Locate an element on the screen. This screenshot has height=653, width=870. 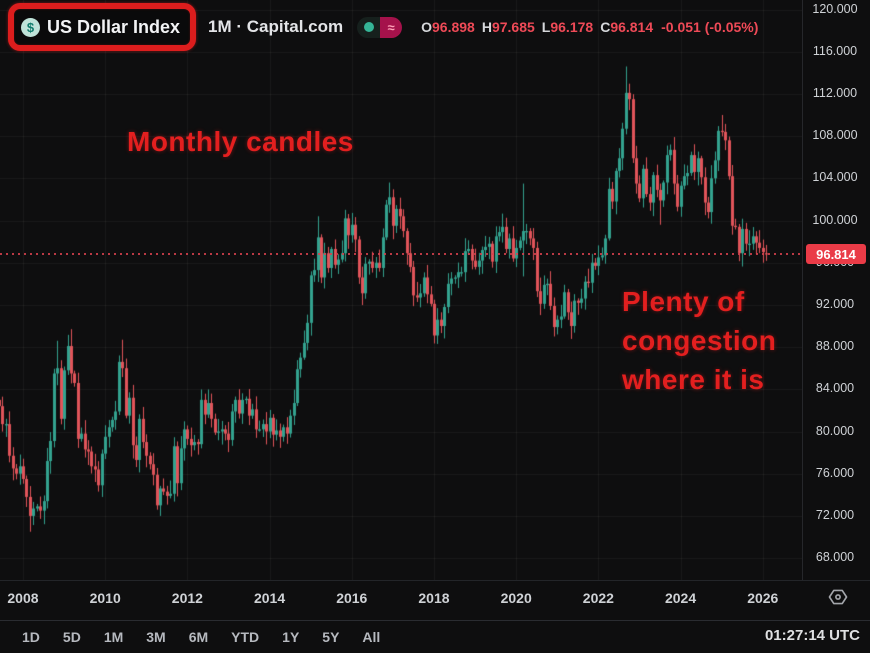
range-toolbar: 1D 5D 1M 3M 6M YTD 1Y 5Y All is located at coordinates (435, 637).